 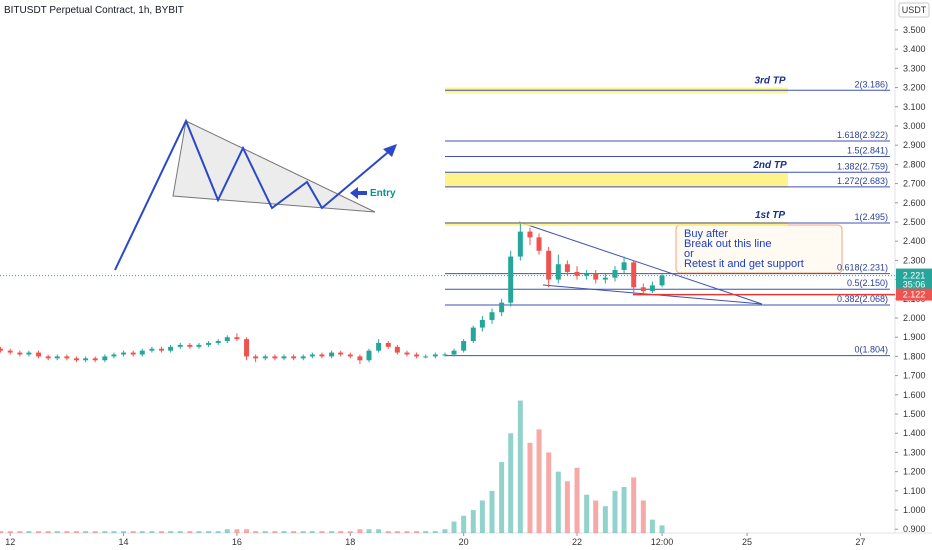 I want to click on upper-trendline, so click(x=640, y=263).